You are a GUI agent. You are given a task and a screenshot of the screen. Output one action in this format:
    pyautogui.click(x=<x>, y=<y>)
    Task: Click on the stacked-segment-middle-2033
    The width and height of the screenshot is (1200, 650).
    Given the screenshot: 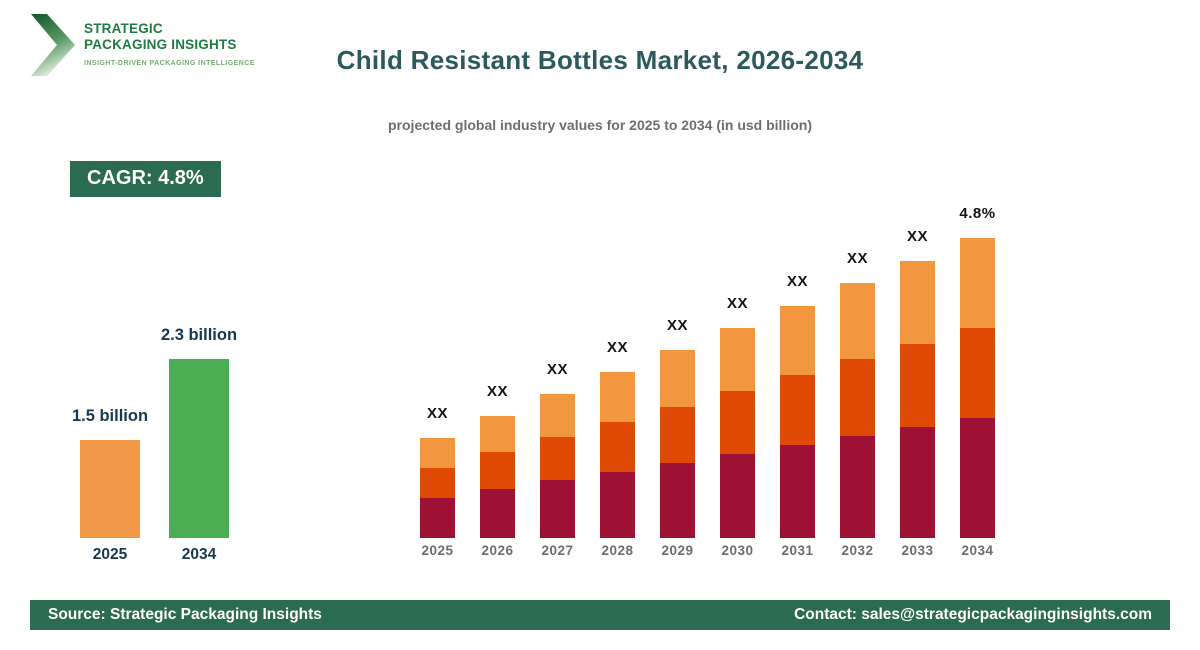 What is the action you would take?
    pyautogui.click(x=917, y=385)
    